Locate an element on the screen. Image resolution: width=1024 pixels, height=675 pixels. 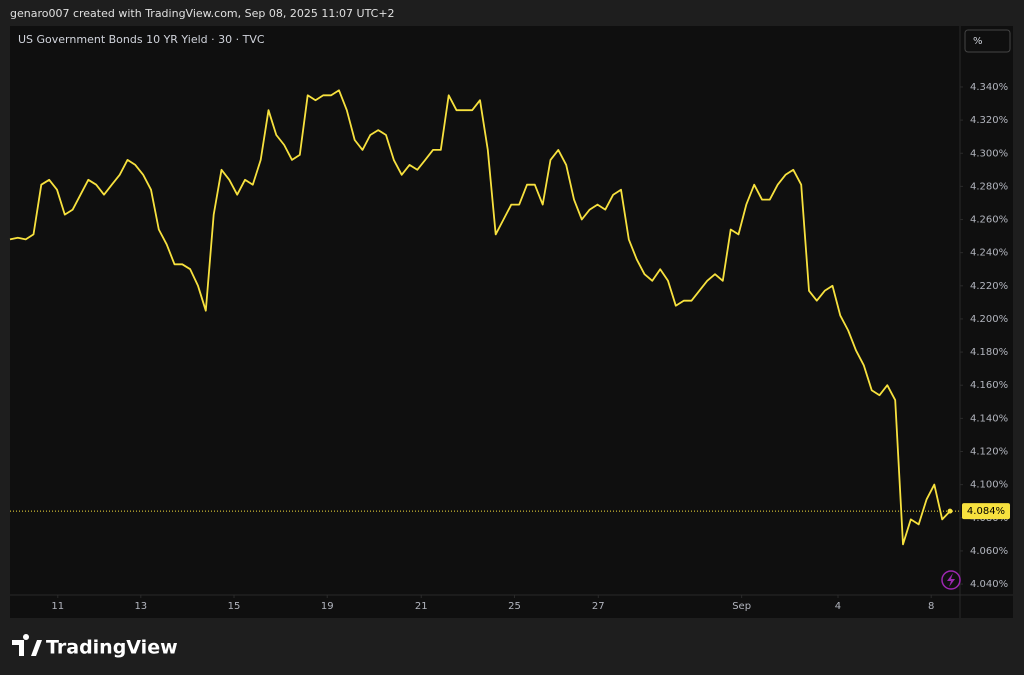
y-tick-label: 4.200% is located at coordinates (989, 319).